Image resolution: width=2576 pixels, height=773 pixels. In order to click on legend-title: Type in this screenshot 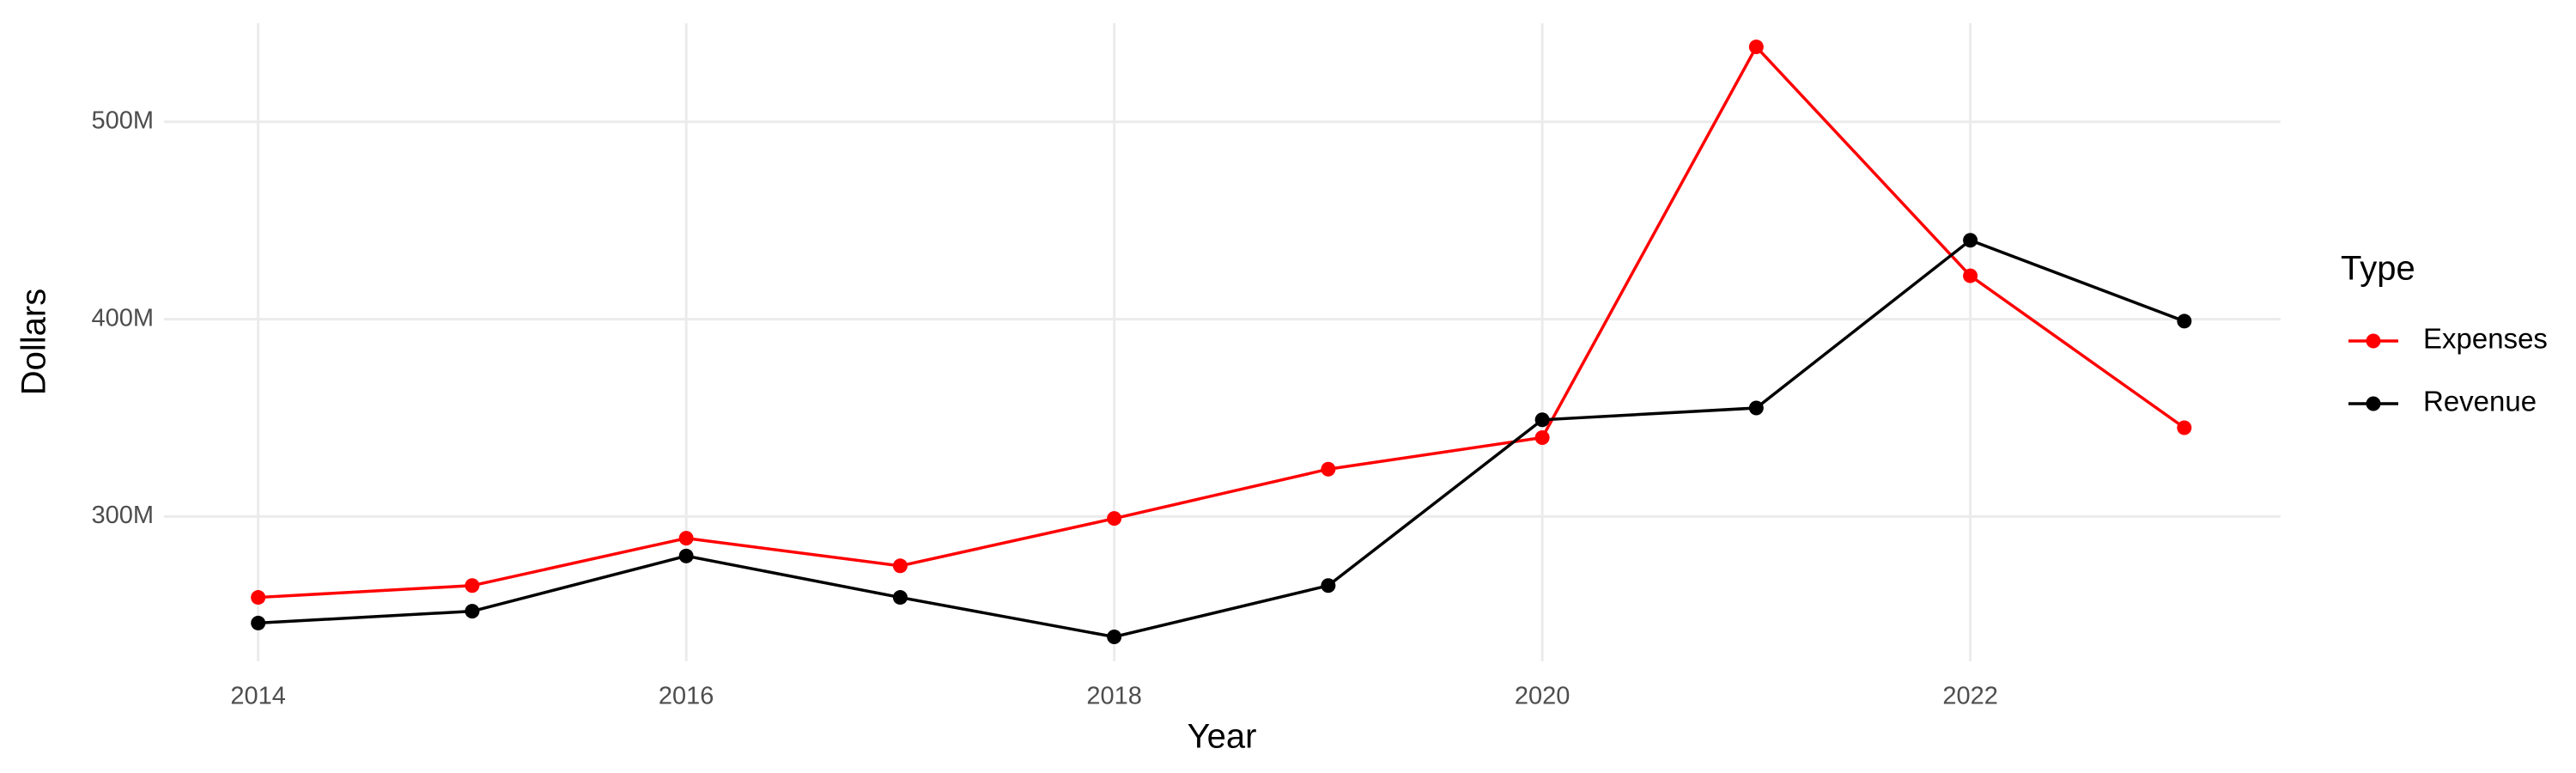, I will do `click(2378, 269)`.